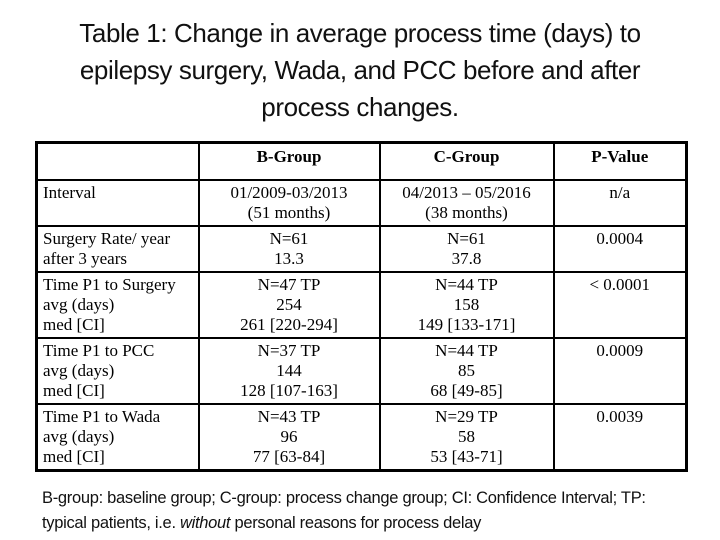 The image size is (720, 540). Describe the element at coordinates (620, 161) in the screenshot. I see `header-p-value: P-Value` at that location.